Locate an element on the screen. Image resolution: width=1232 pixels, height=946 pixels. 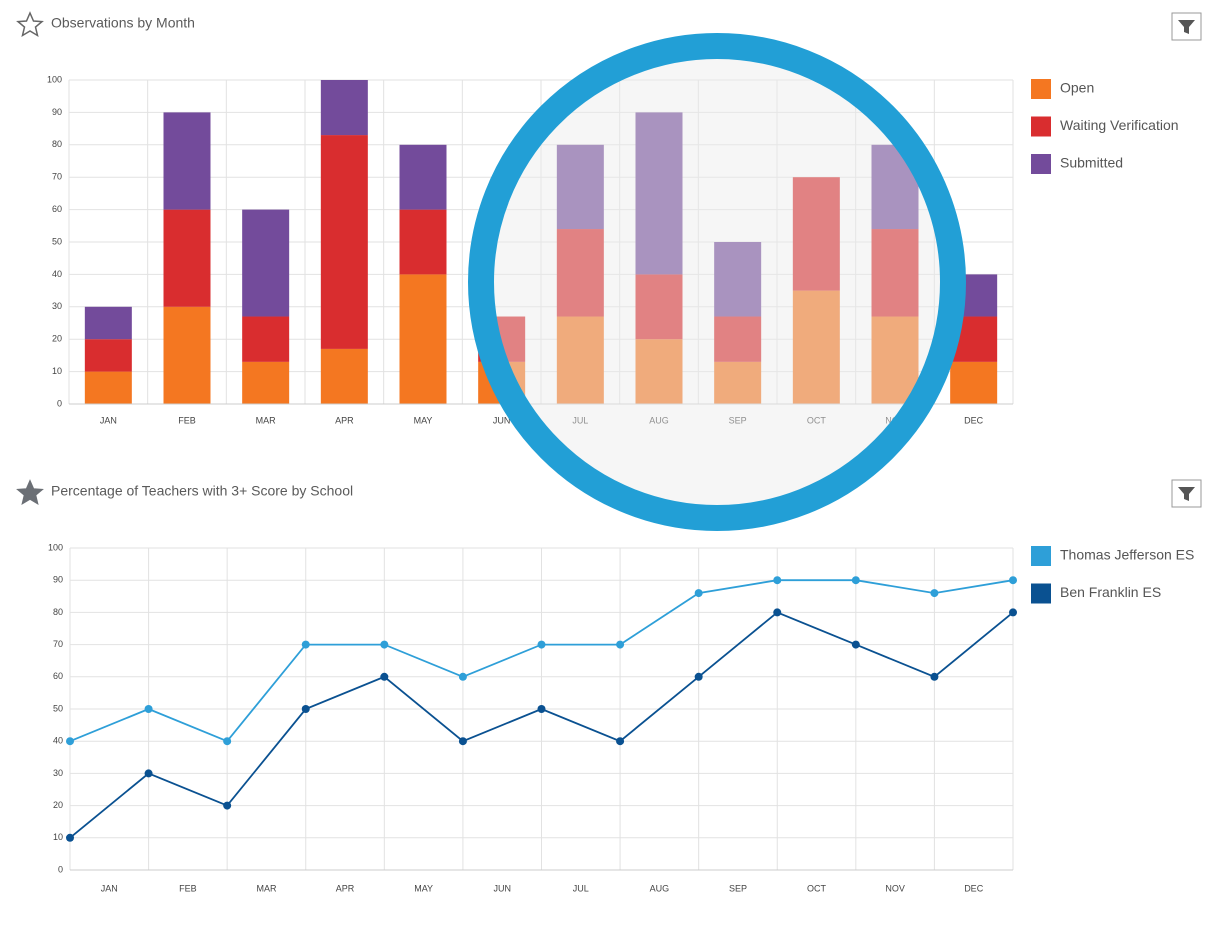
legend-label: Open is located at coordinates (1077, 88).